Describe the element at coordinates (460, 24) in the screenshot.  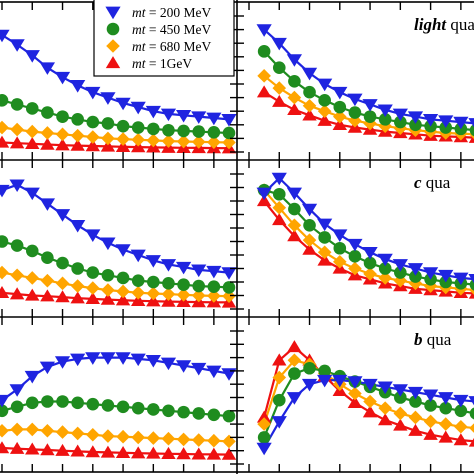
I see `panel-label-rest: qua` at that location.